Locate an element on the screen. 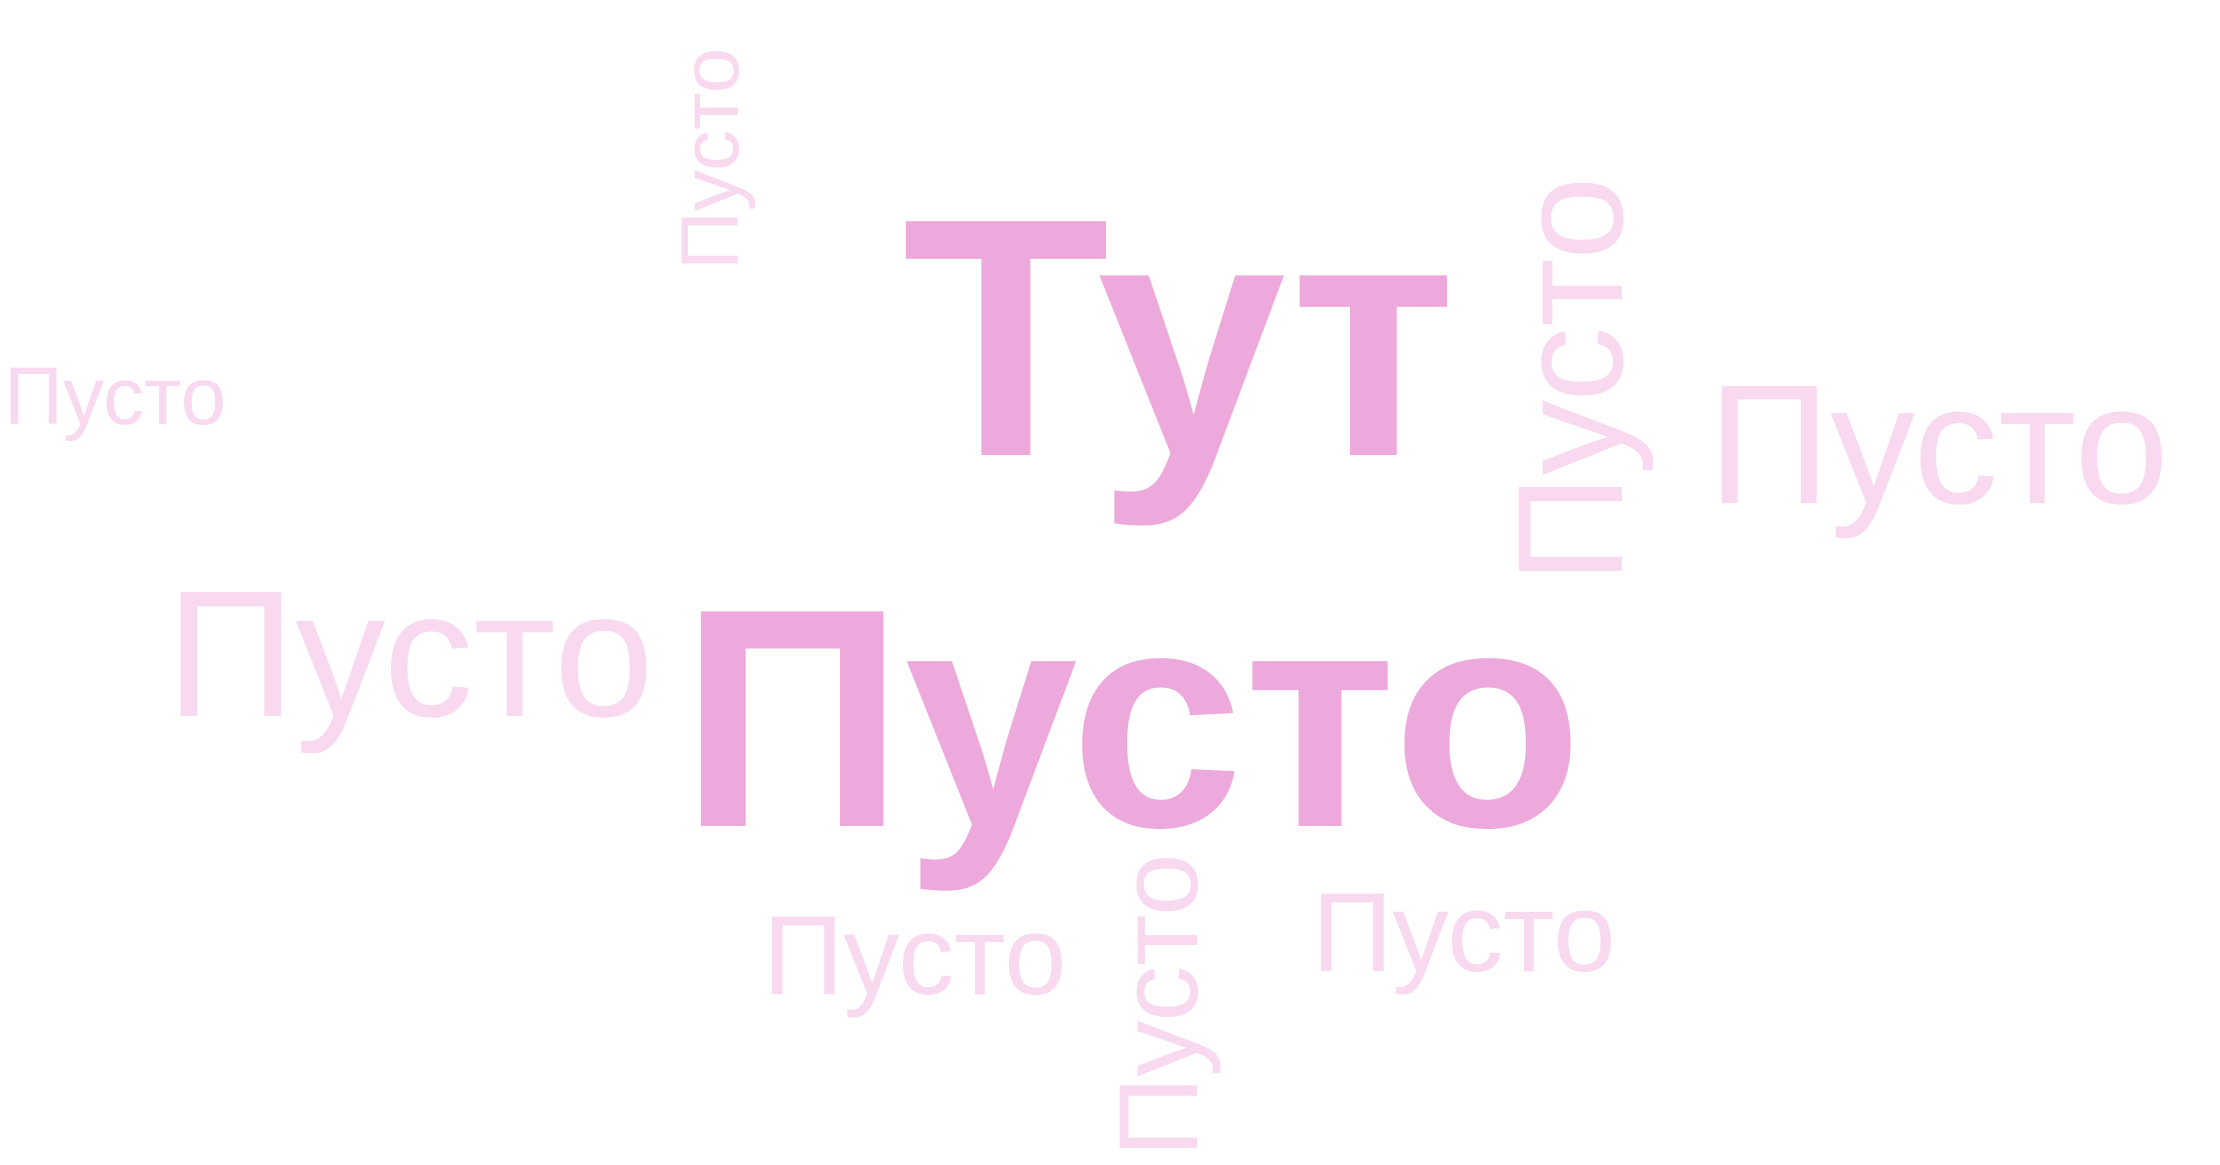  word-tut: Тут is located at coordinates (1179, 338).